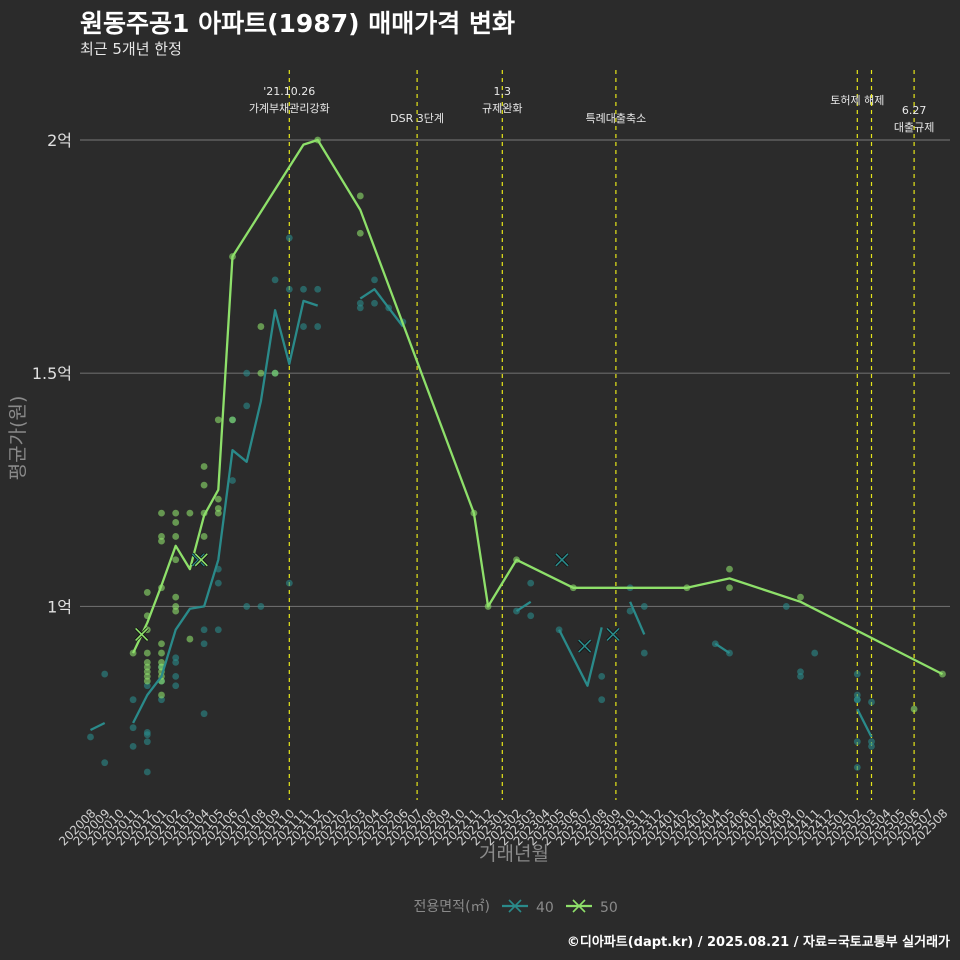 This screenshot has height=960, width=960. I want to click on policy-annotation: 토허제 해제, so click(857, 100).